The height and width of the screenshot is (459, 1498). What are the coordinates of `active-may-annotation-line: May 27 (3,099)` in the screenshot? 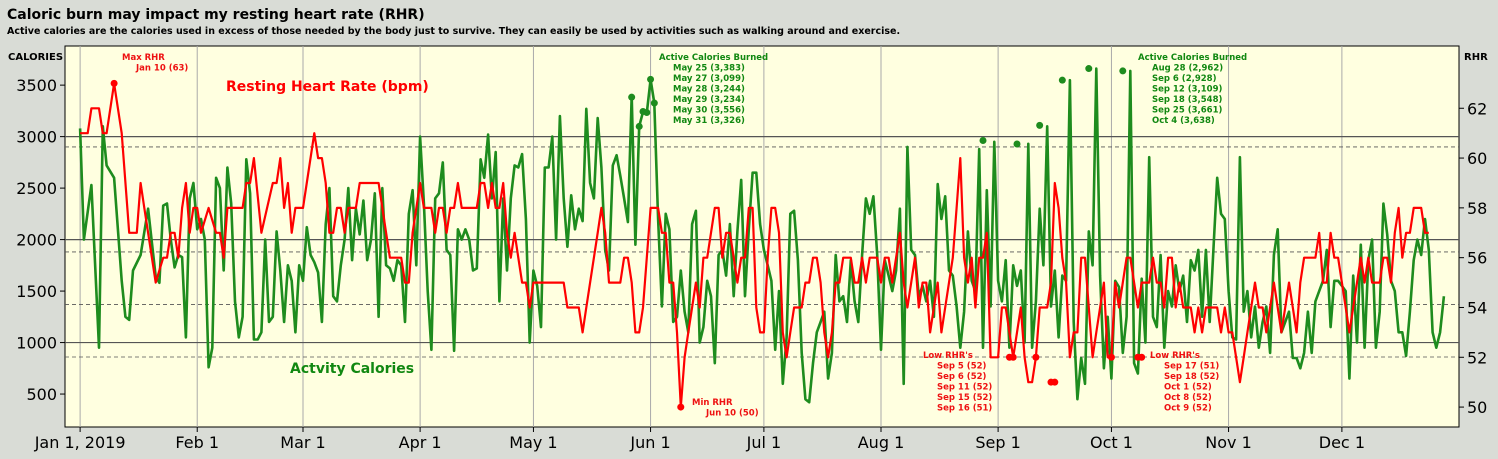 It's located at (709, 79).